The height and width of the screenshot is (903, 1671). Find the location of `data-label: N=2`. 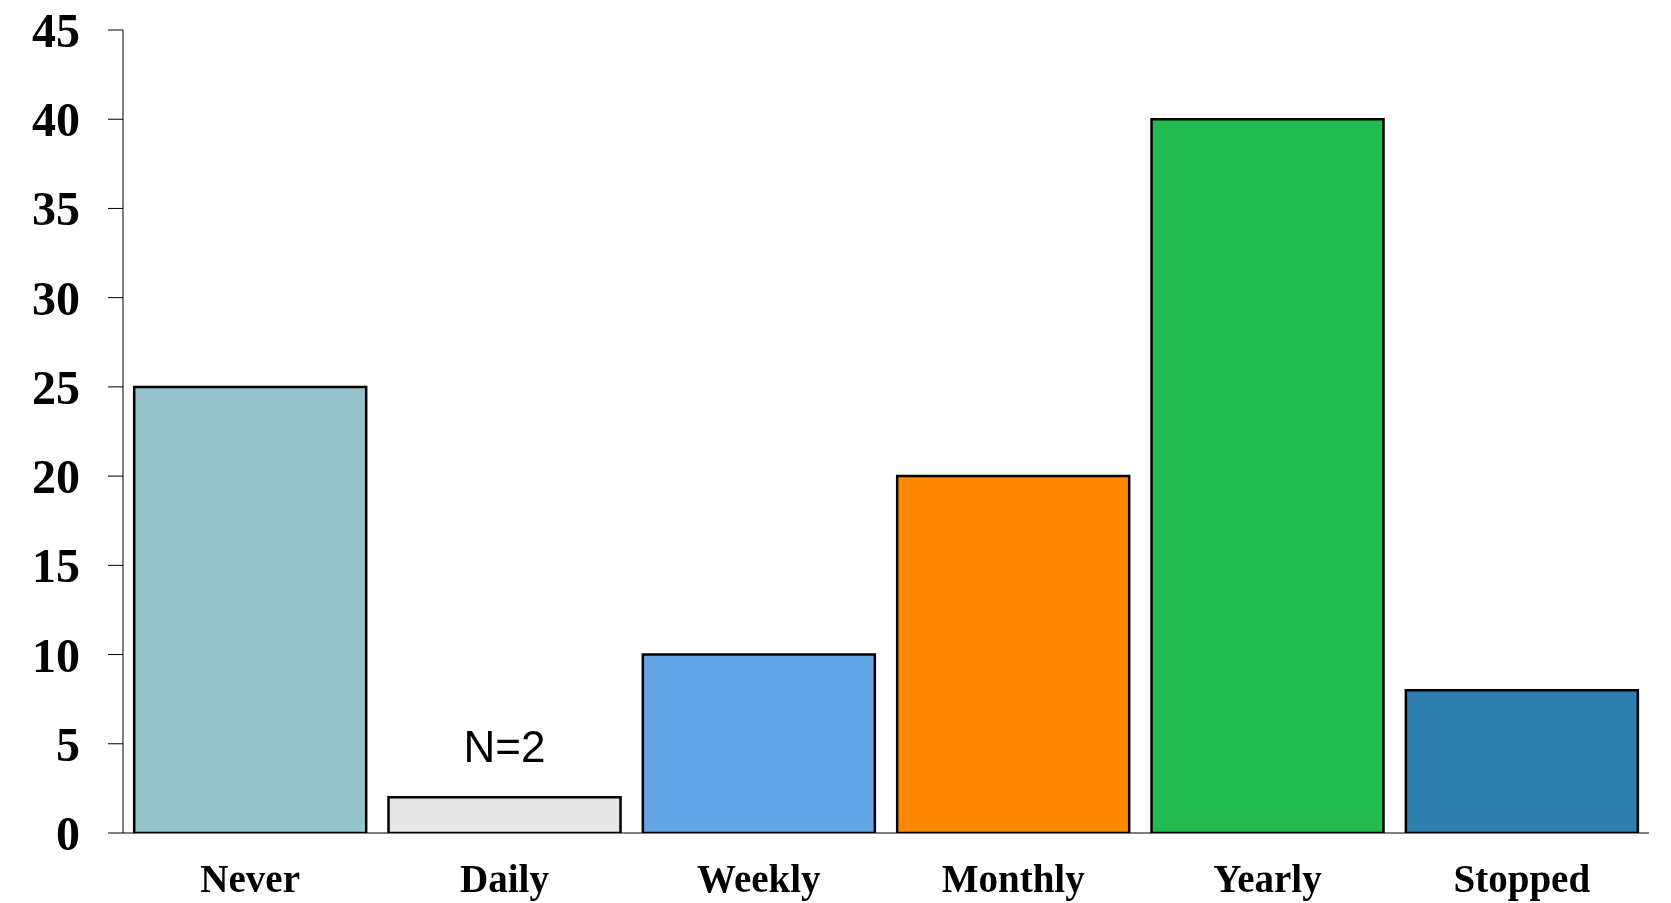

data-label: N=2 is located at coordinates (504, 747).